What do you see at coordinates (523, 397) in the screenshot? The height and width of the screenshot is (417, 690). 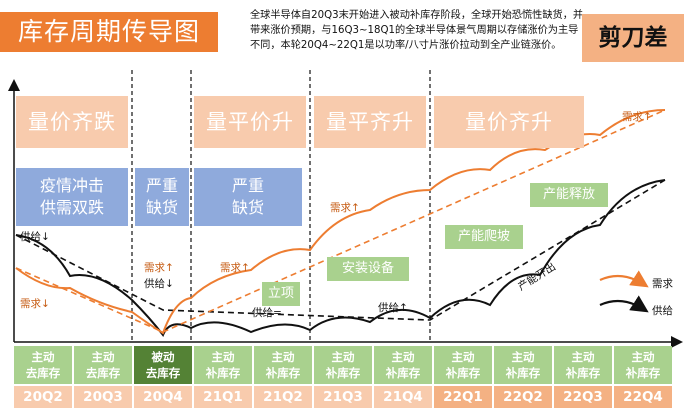 I see `quarter-cell: 22Q2` at bounding box center [523, 397].